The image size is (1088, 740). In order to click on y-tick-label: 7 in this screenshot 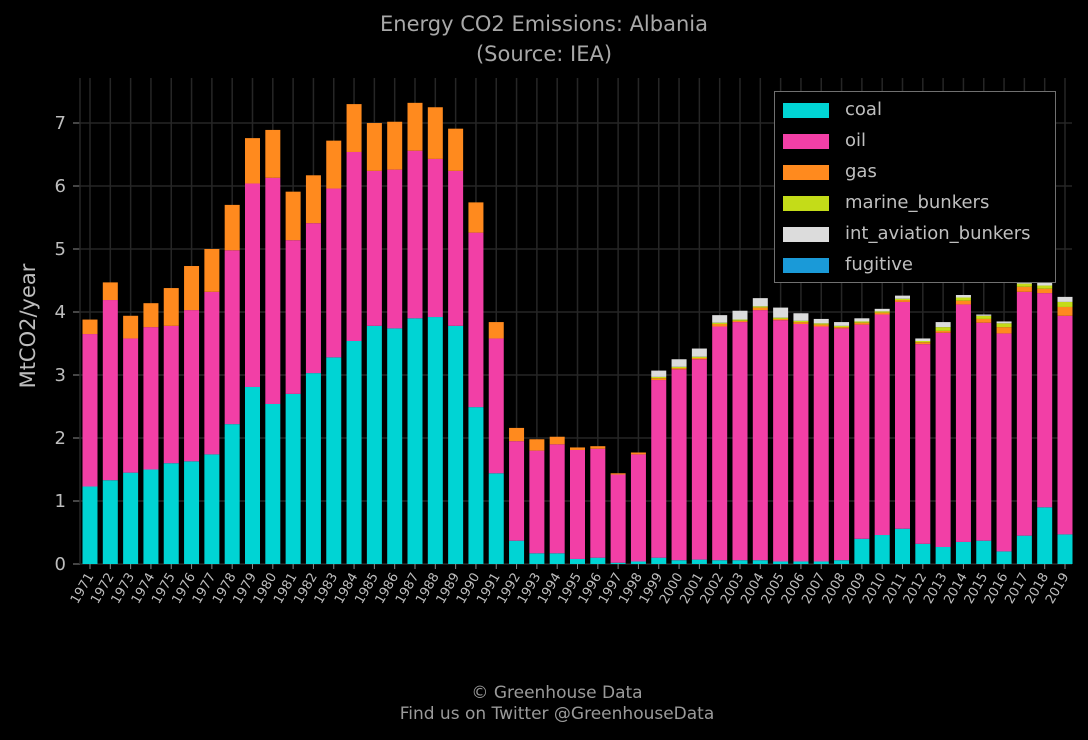, I will do `click(60, 123)`.